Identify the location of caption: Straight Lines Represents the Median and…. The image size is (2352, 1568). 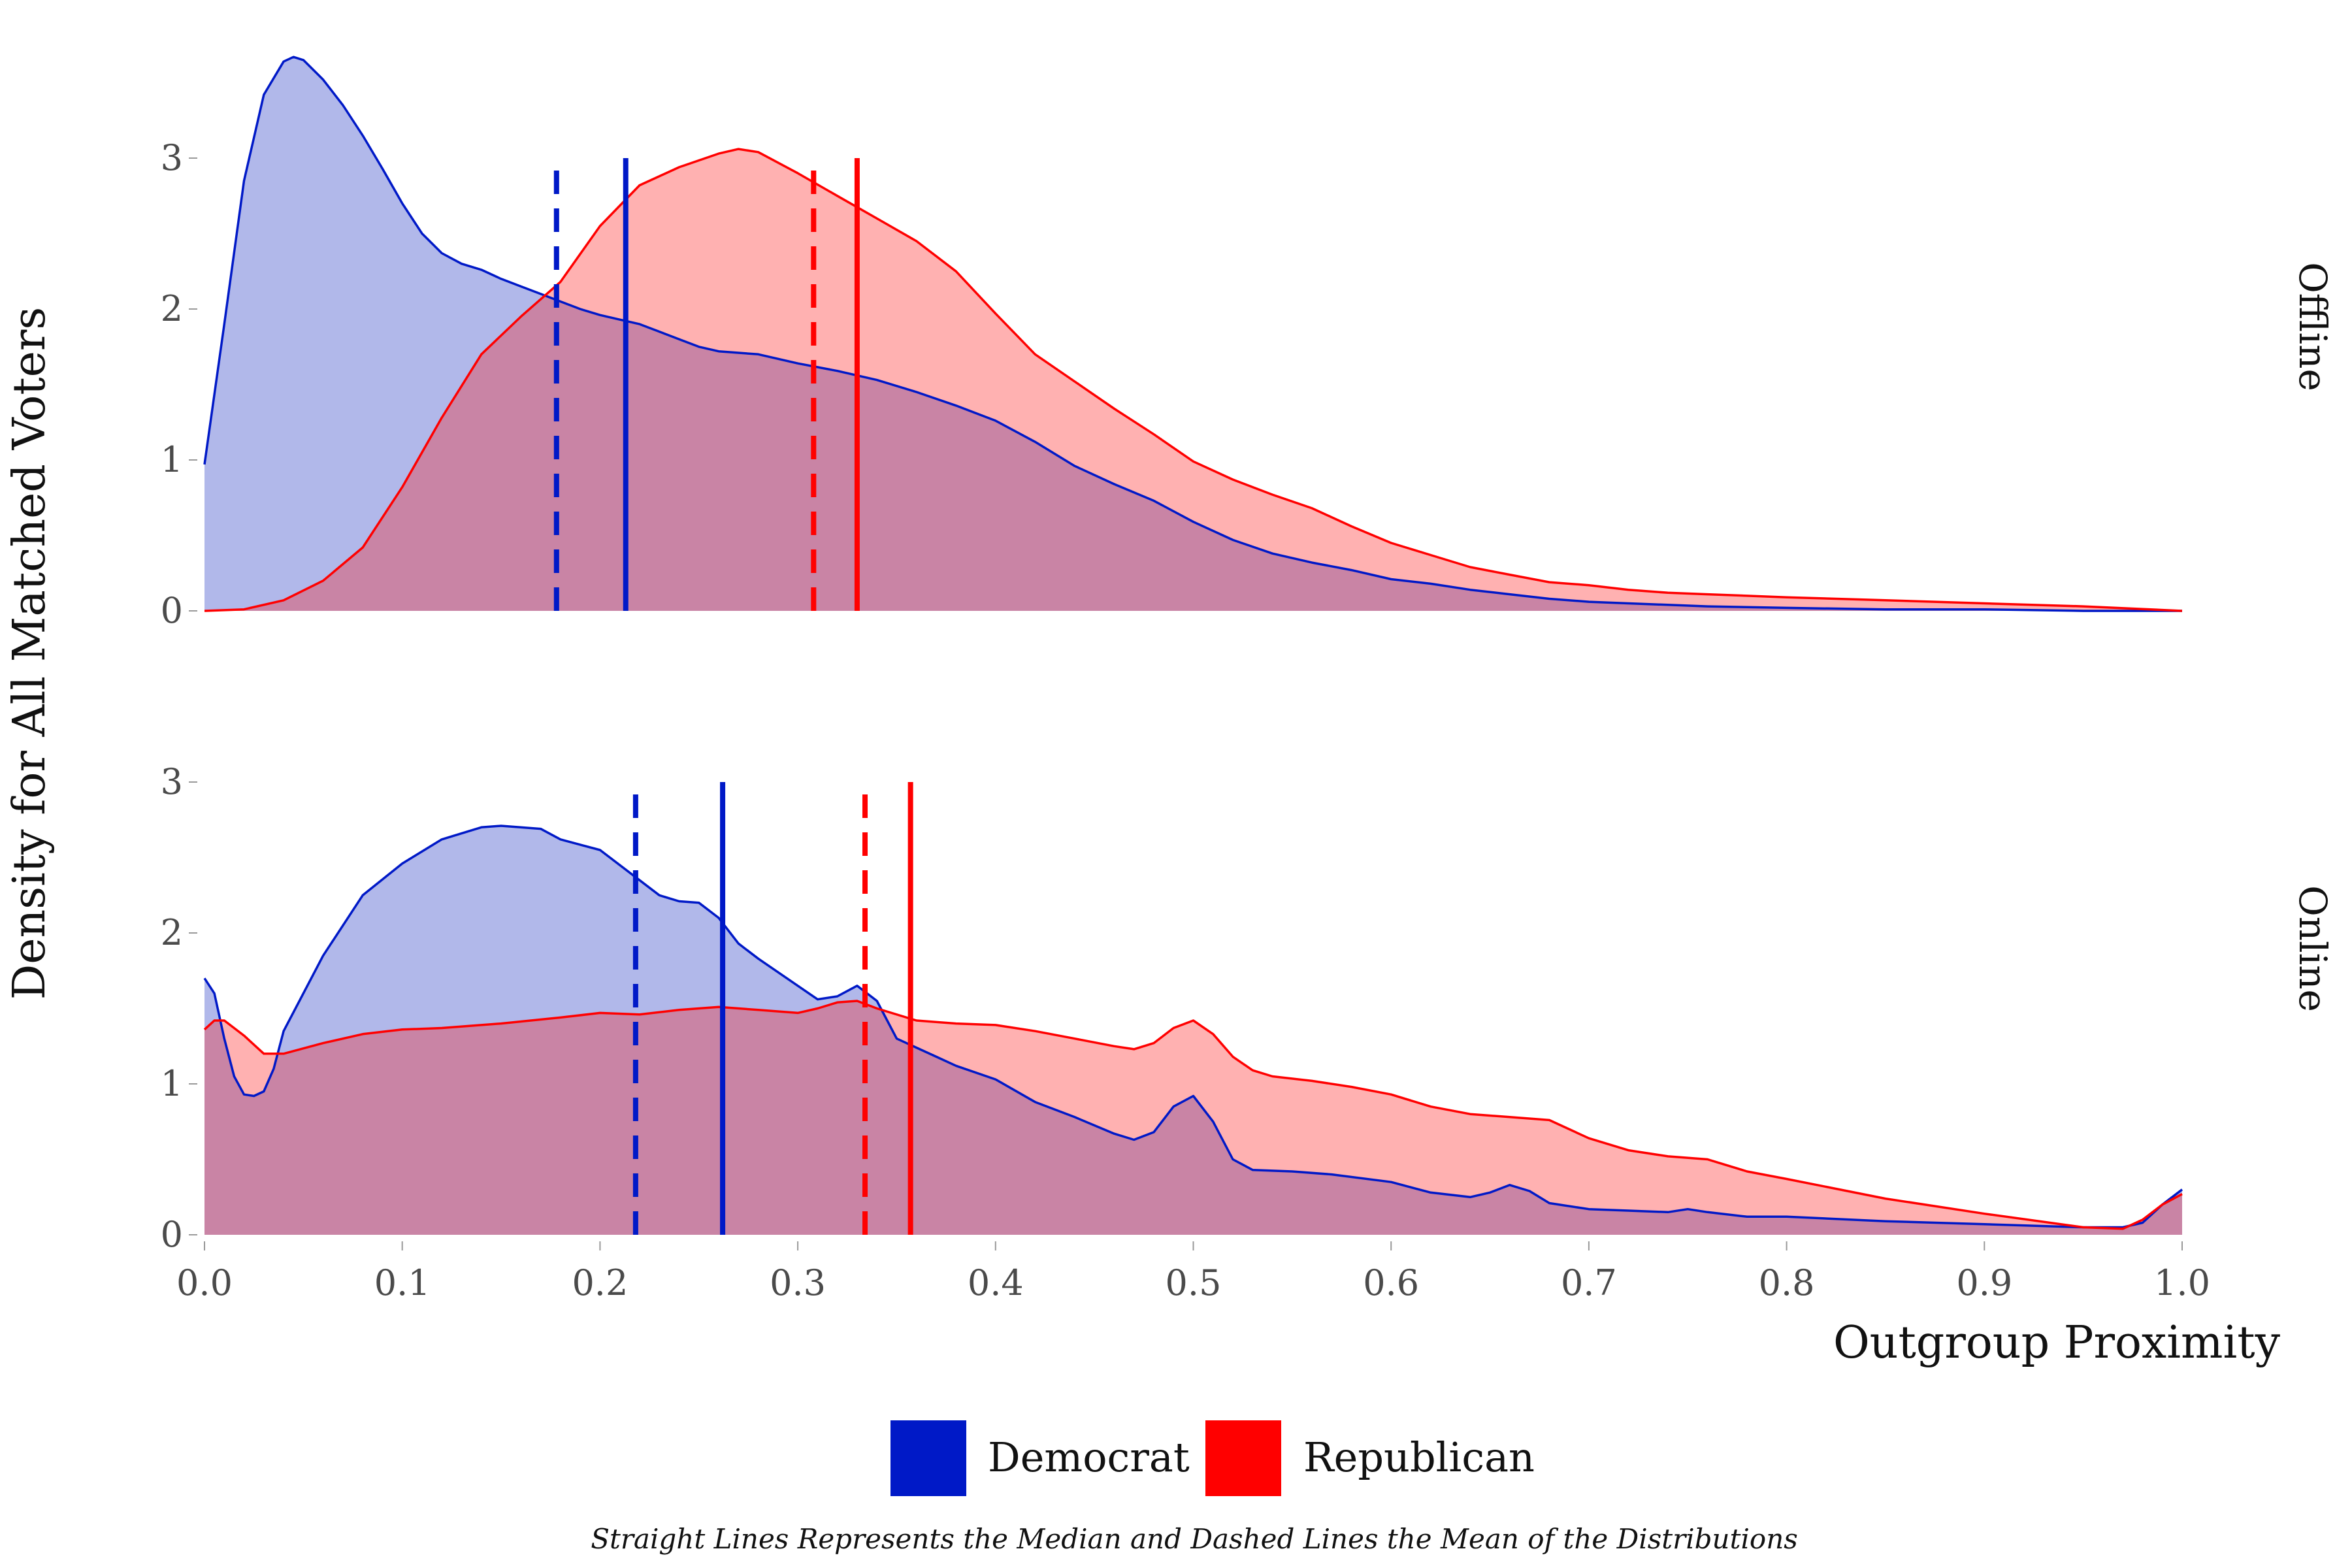
(1194, 1539).